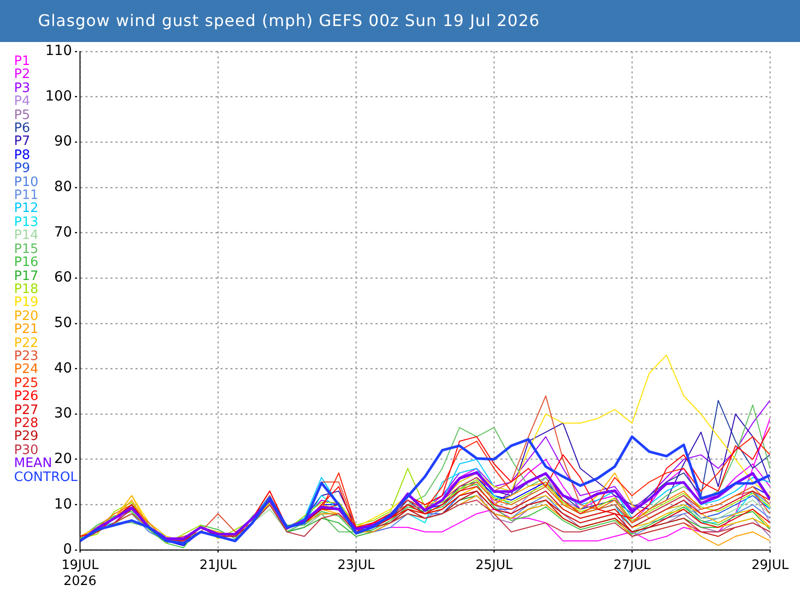  What do you see at coordinates (33, 464) in the screenshot?
I see `text: MEAN` at bounding box center [33, 464].